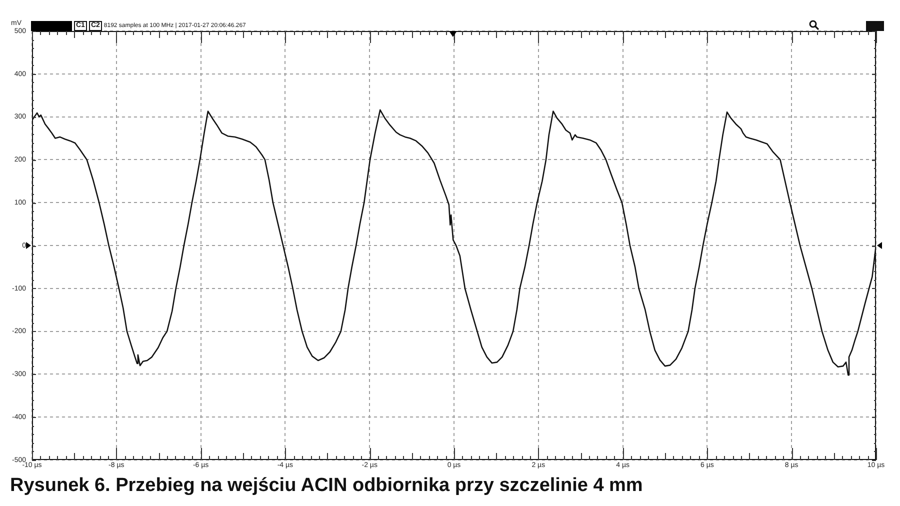  Describe the element at coordinates (326, 486) in the screenshot. I see `text: Rysunek 6. Przebieg na wejściu ACIN odbiornika przy szczelinie 4 mm` at that location.